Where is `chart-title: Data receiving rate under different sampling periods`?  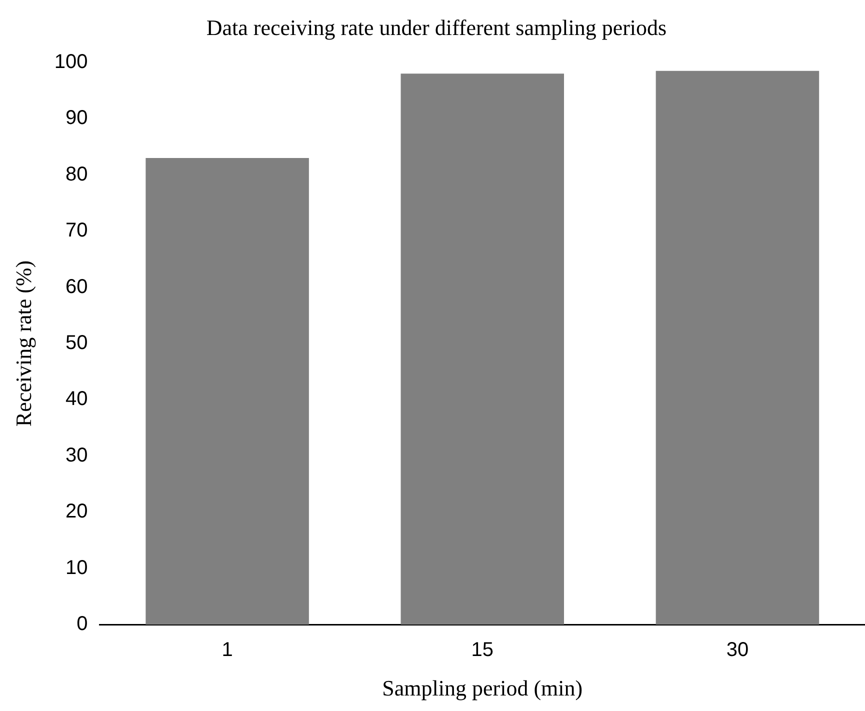 chart-title: Data receiving rate under different sampling periods is located at coordinates (436, 27).